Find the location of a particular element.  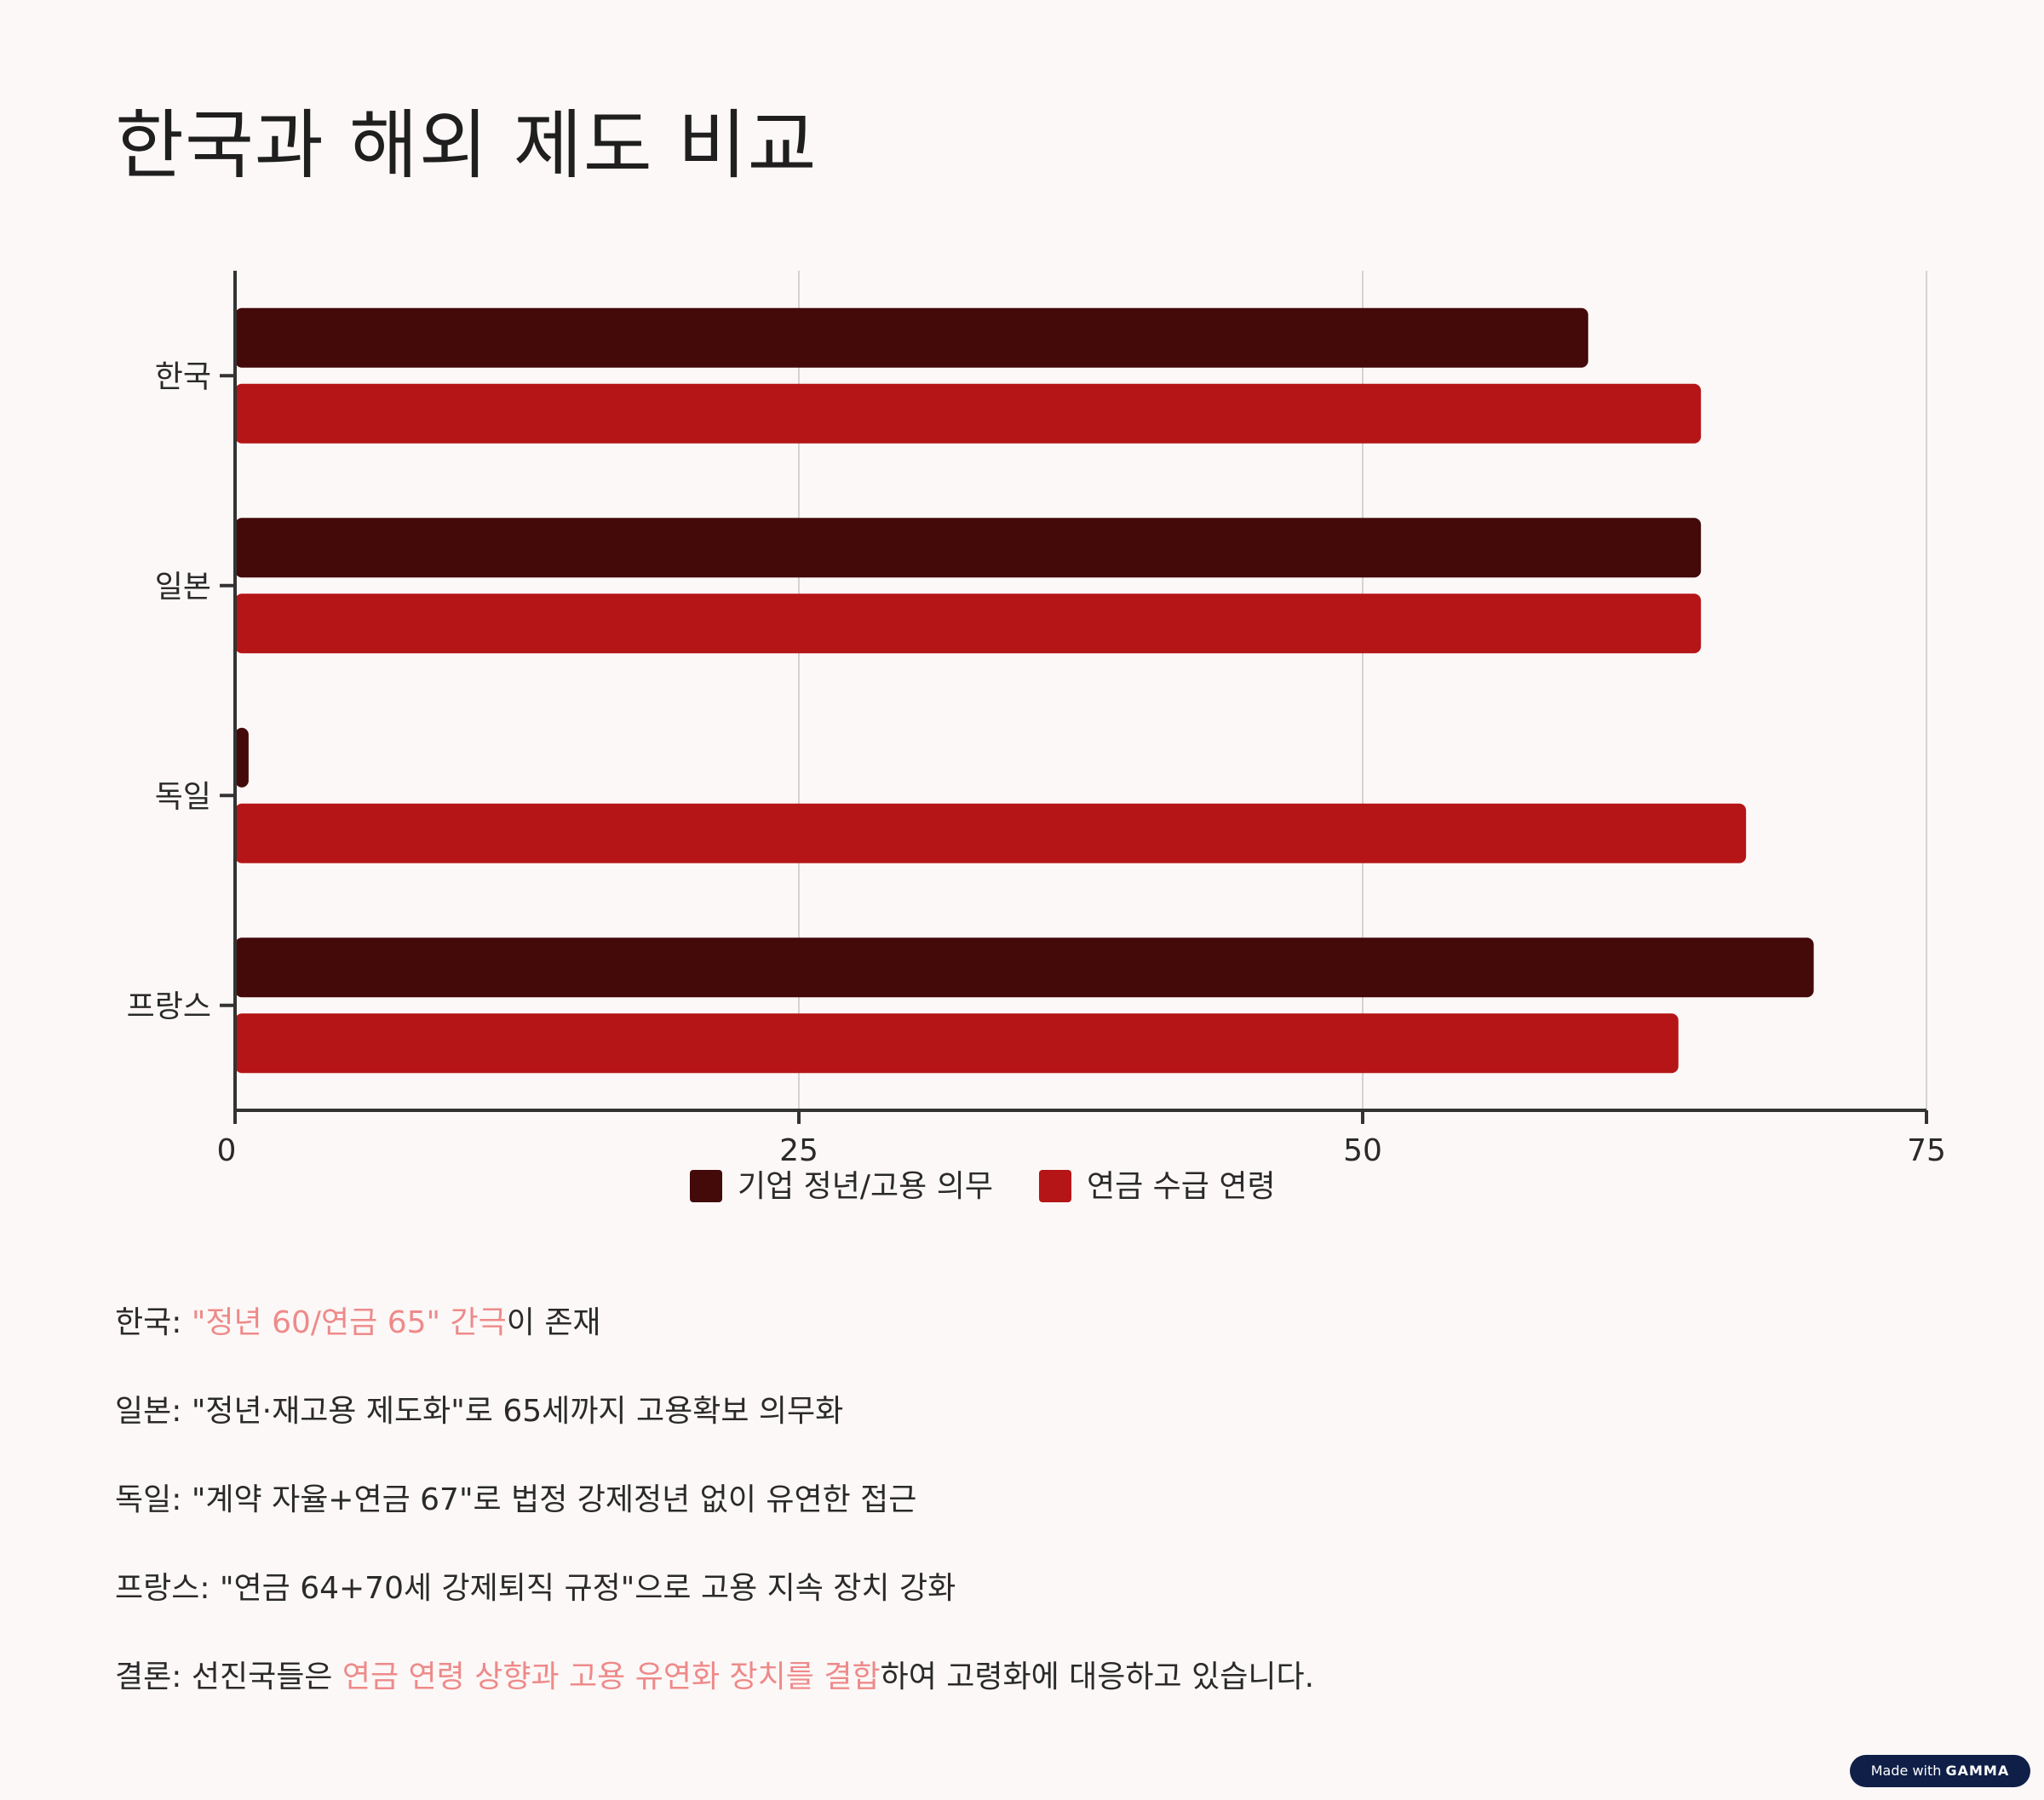

badge-made-with: Made with is located at coordinates (1906, 1771).